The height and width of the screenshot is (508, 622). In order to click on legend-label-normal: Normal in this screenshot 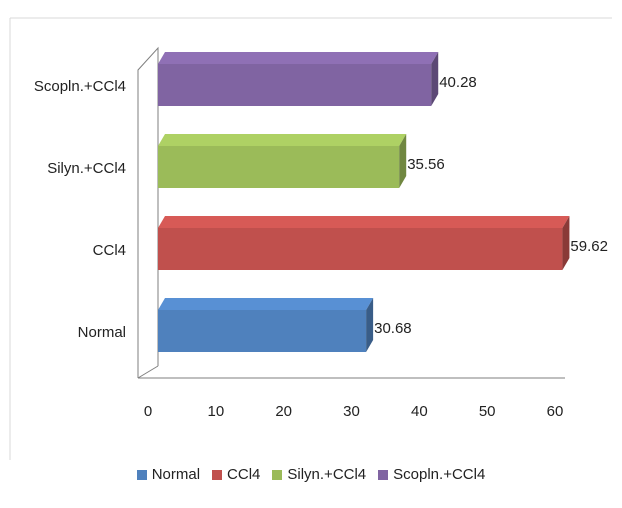, I will do `click(176, 474)`.